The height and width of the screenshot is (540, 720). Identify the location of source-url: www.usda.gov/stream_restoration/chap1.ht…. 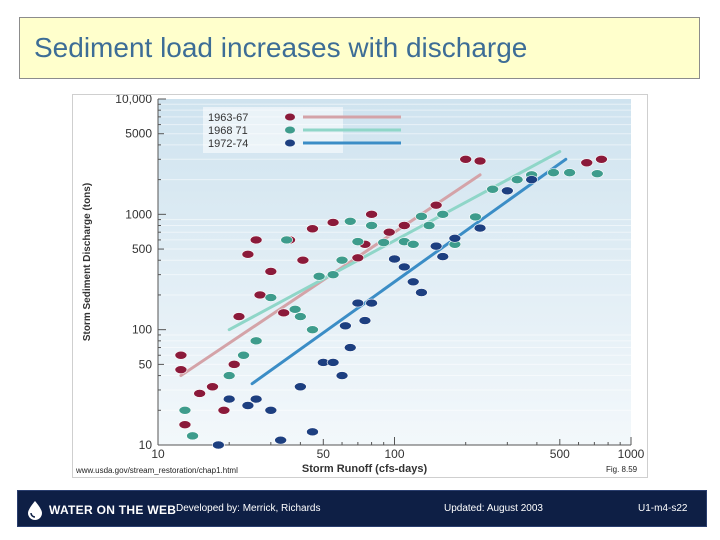
(157, 470).